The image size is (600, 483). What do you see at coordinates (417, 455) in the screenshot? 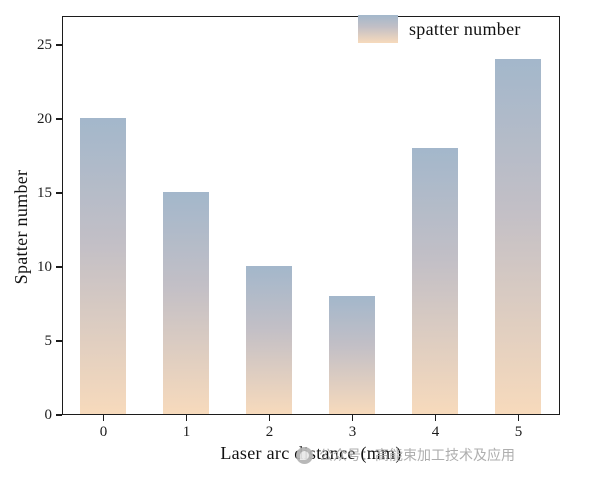
I see `watermark-text: 公众号：高能束加工技术及应用` at bounding box center [417, 455].